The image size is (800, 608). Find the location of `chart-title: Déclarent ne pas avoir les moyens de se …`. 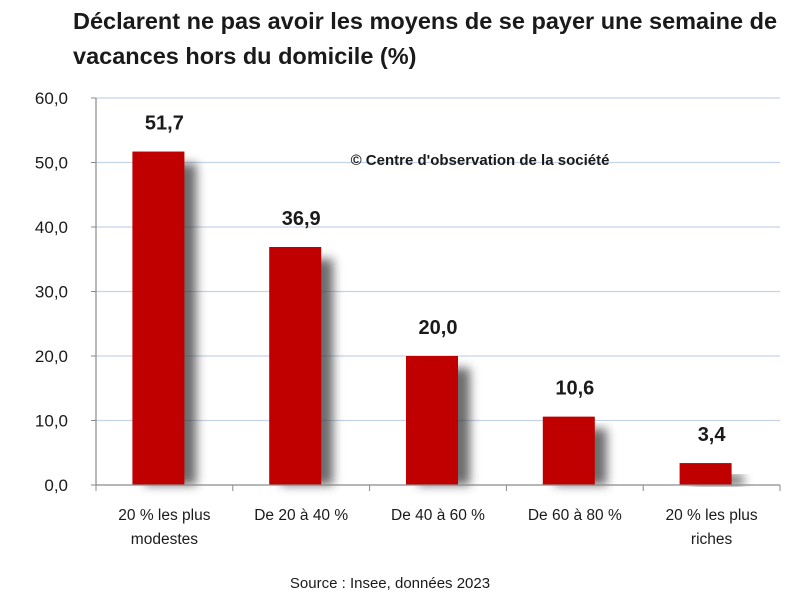

chart-title: Déclarent ne pas avoir les moyens de se … is located at coordinates (425, 38).